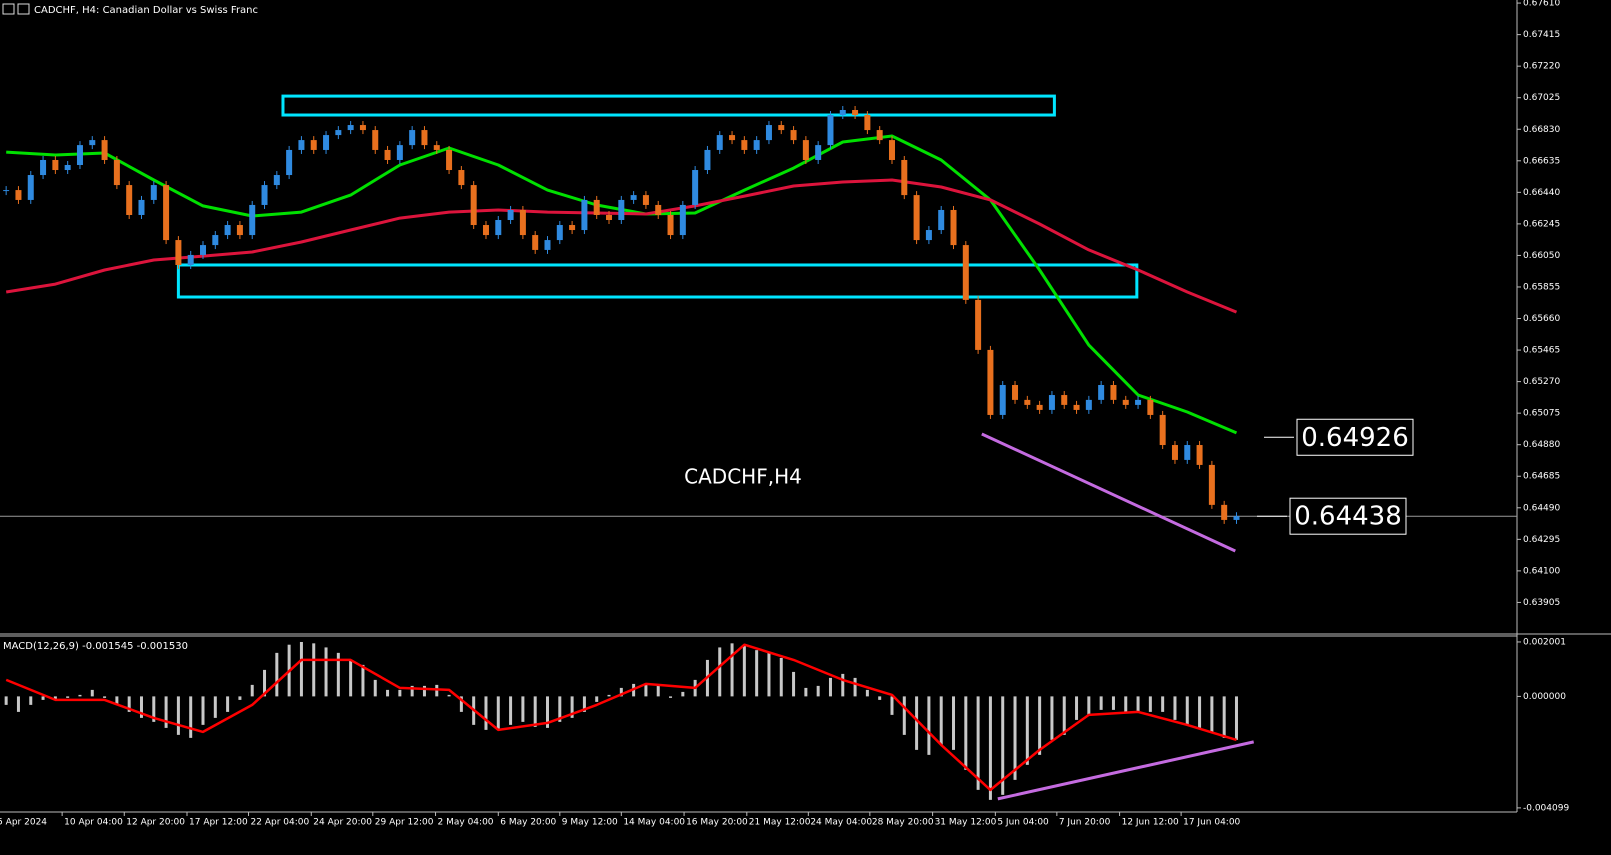 This screenshot has width=1611, height=855. I want to click on x-tick-label: 6 May 20:00, so click(528, 823).